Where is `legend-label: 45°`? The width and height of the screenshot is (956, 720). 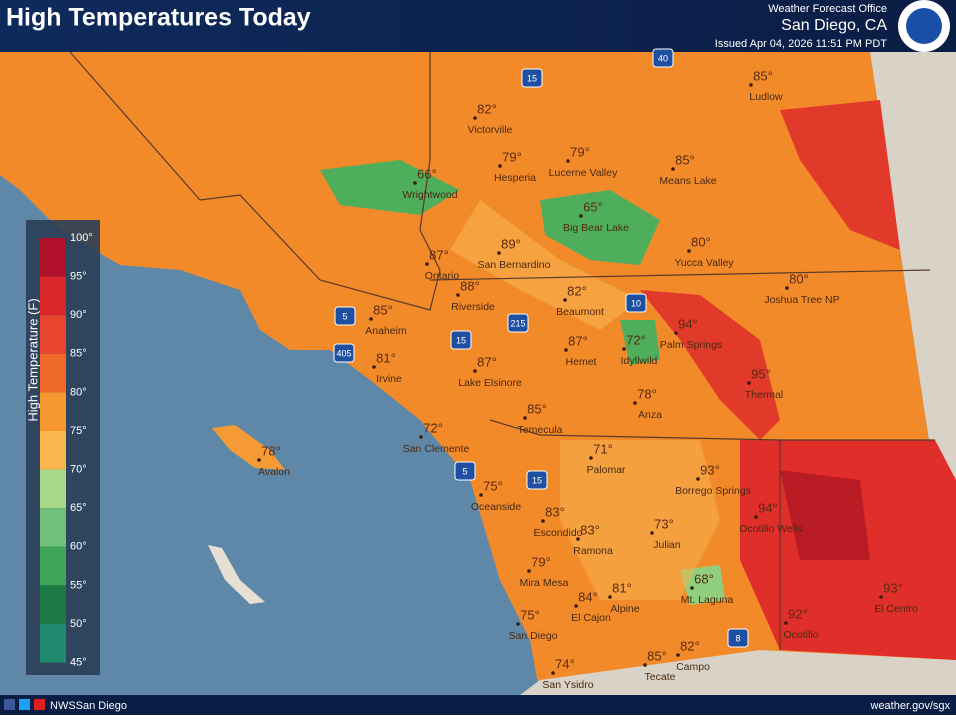 legend-label: 45° is located at coordinates (78, 663).